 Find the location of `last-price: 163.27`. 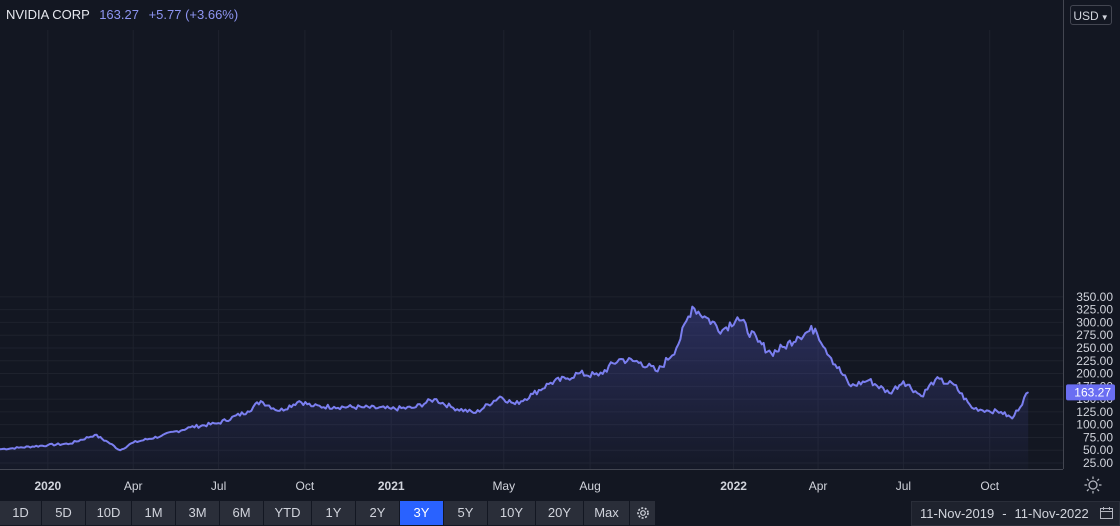

last-price: 163.27 is located at coordinates (119, 14).